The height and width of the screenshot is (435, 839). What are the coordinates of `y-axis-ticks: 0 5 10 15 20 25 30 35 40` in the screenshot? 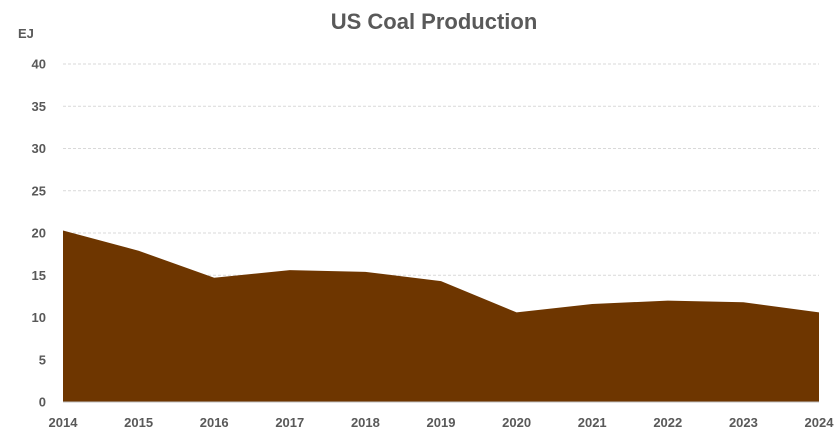 It's located at (39, 233).